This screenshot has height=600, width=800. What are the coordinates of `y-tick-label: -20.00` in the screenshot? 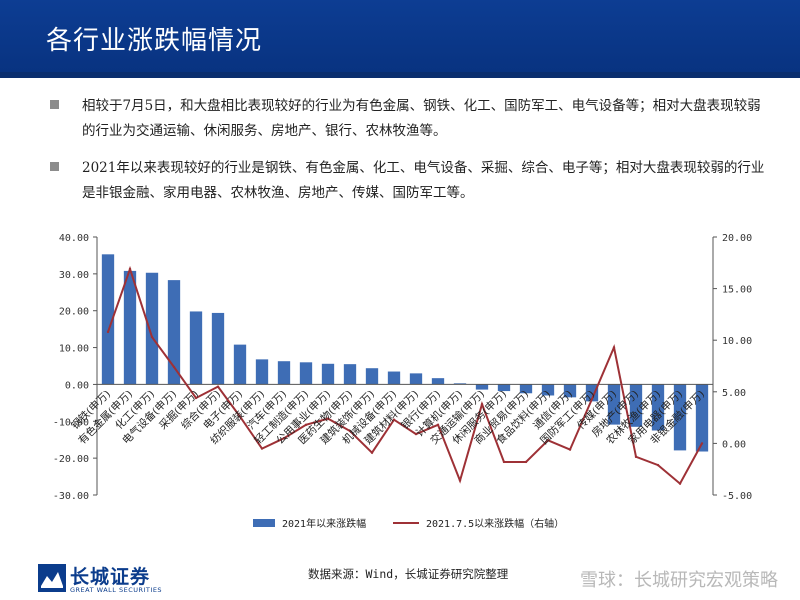 It's located at (71, 459).